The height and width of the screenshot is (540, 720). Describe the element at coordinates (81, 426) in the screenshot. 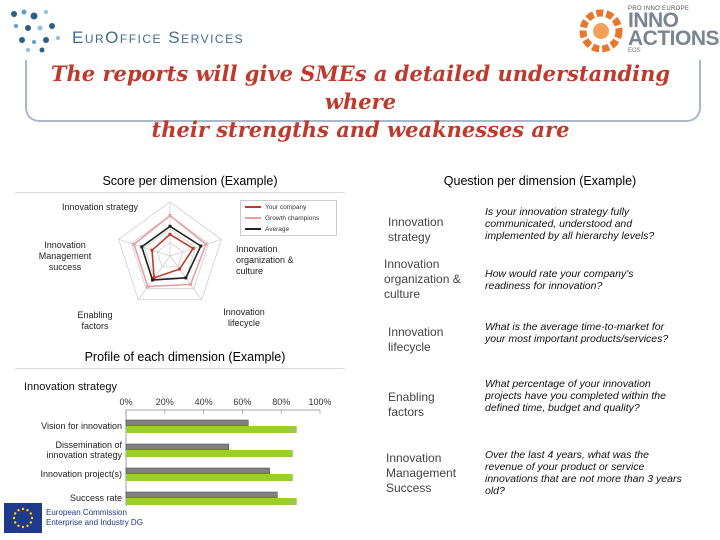

I see `category-label: Vision for innovation` at that location.